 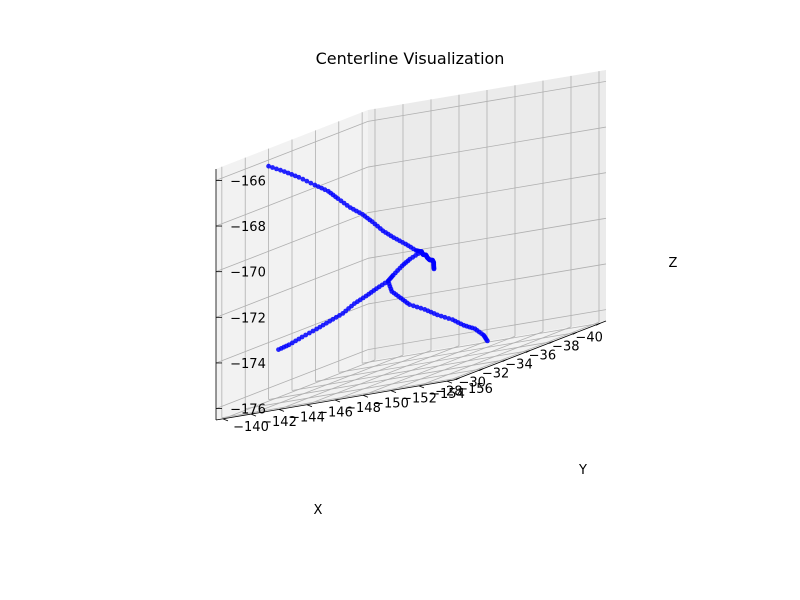 I want to click on y-tick-label: −156, so click(x=475, y=389).